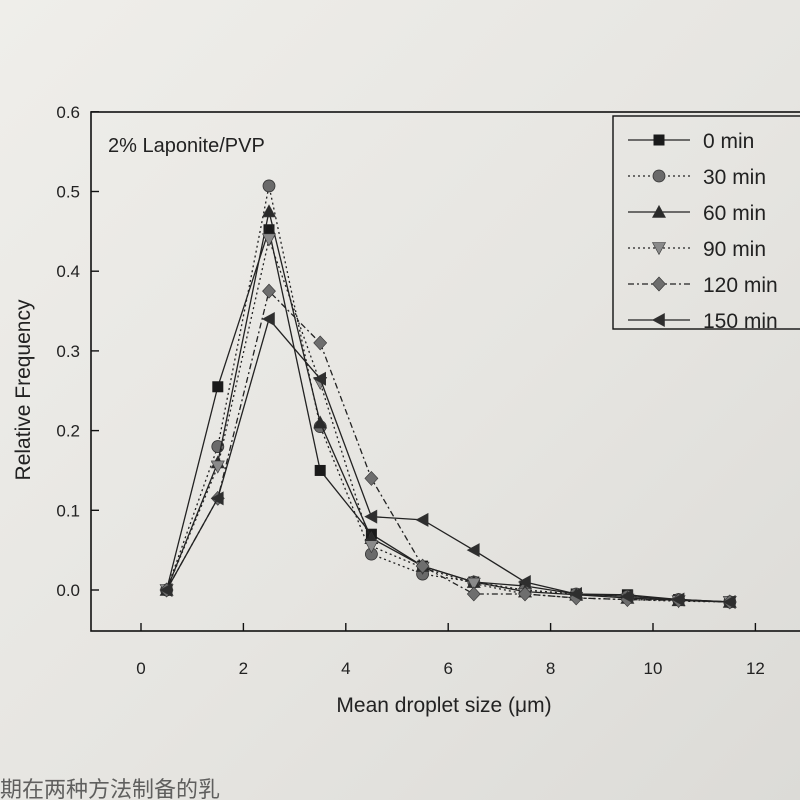  I want to click on y-axis-title: Relative Frequency, so click(23, 389).